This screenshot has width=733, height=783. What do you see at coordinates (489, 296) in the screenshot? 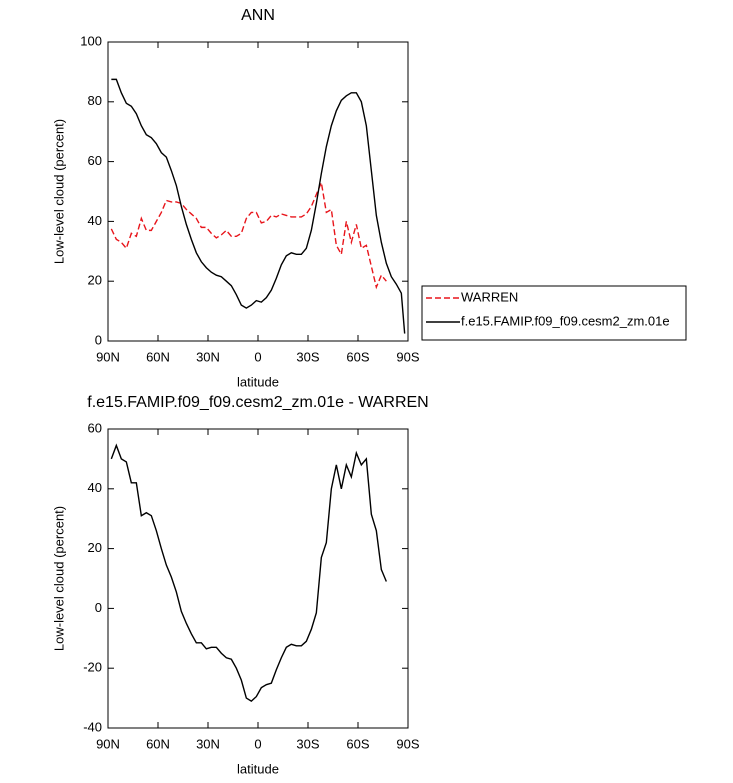
I see `legend-label: WARREN` at bounding box center [489, 296].